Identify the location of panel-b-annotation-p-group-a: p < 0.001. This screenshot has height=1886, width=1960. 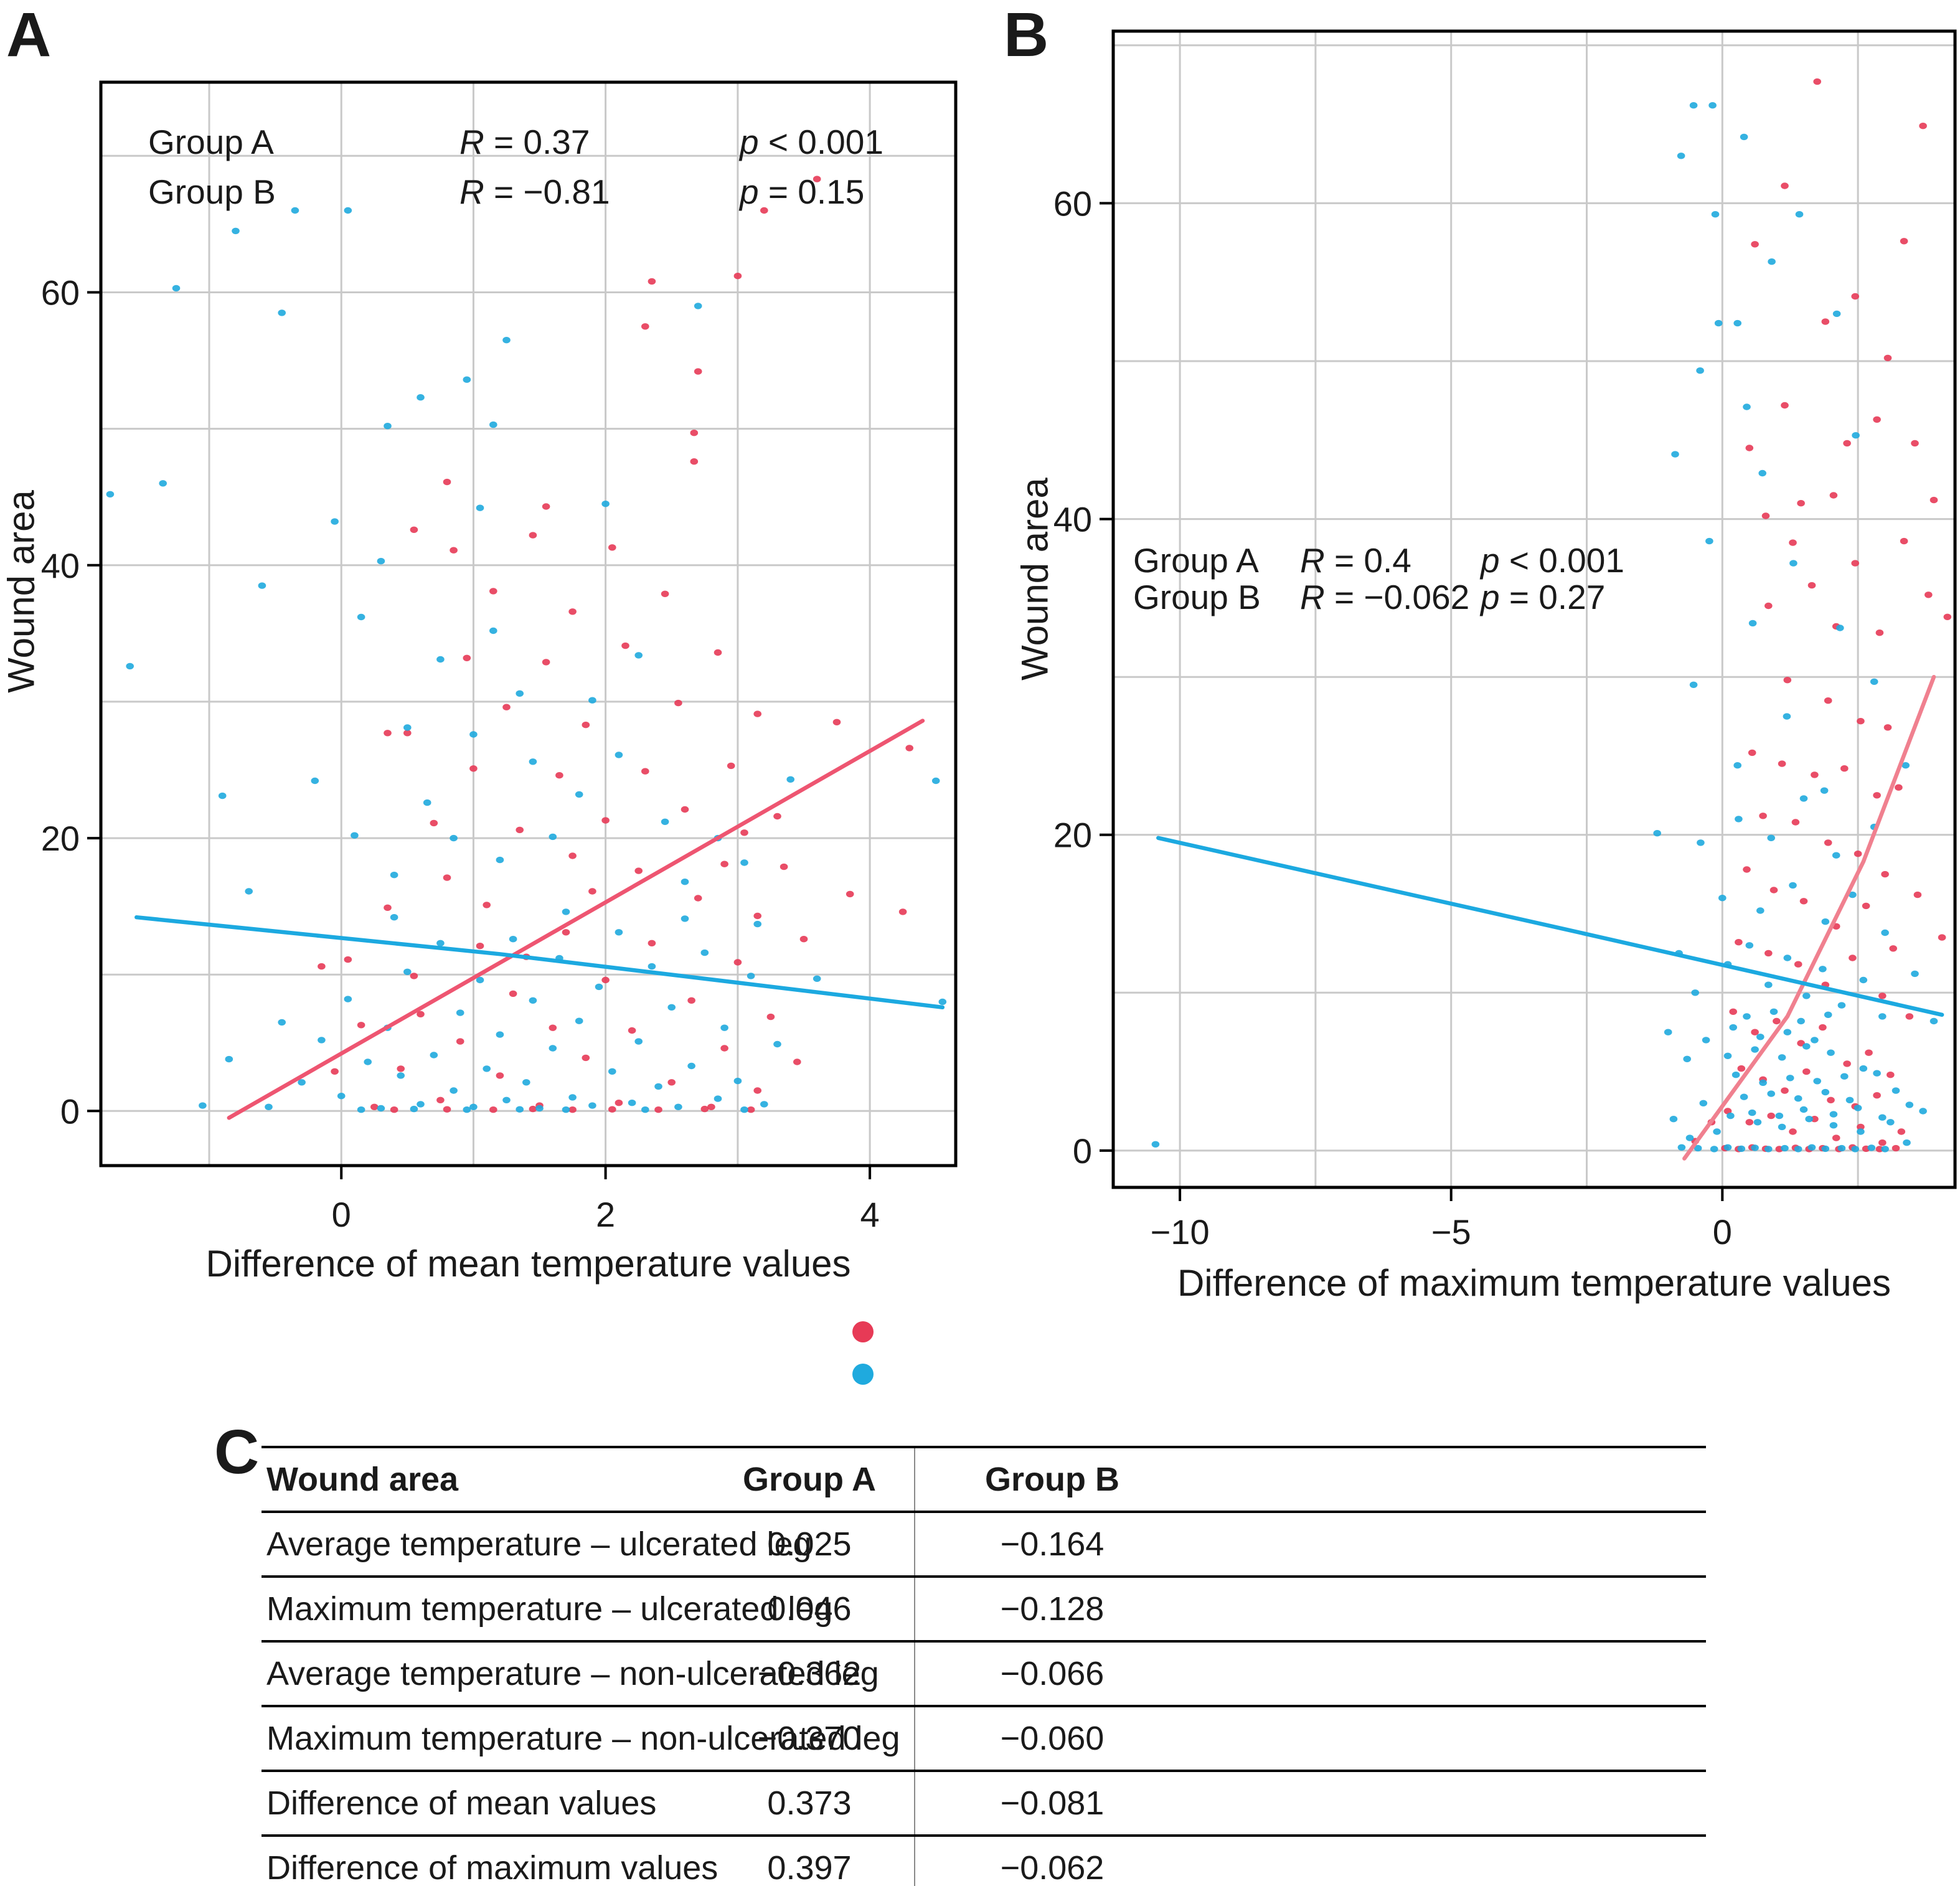
(1552, 560).